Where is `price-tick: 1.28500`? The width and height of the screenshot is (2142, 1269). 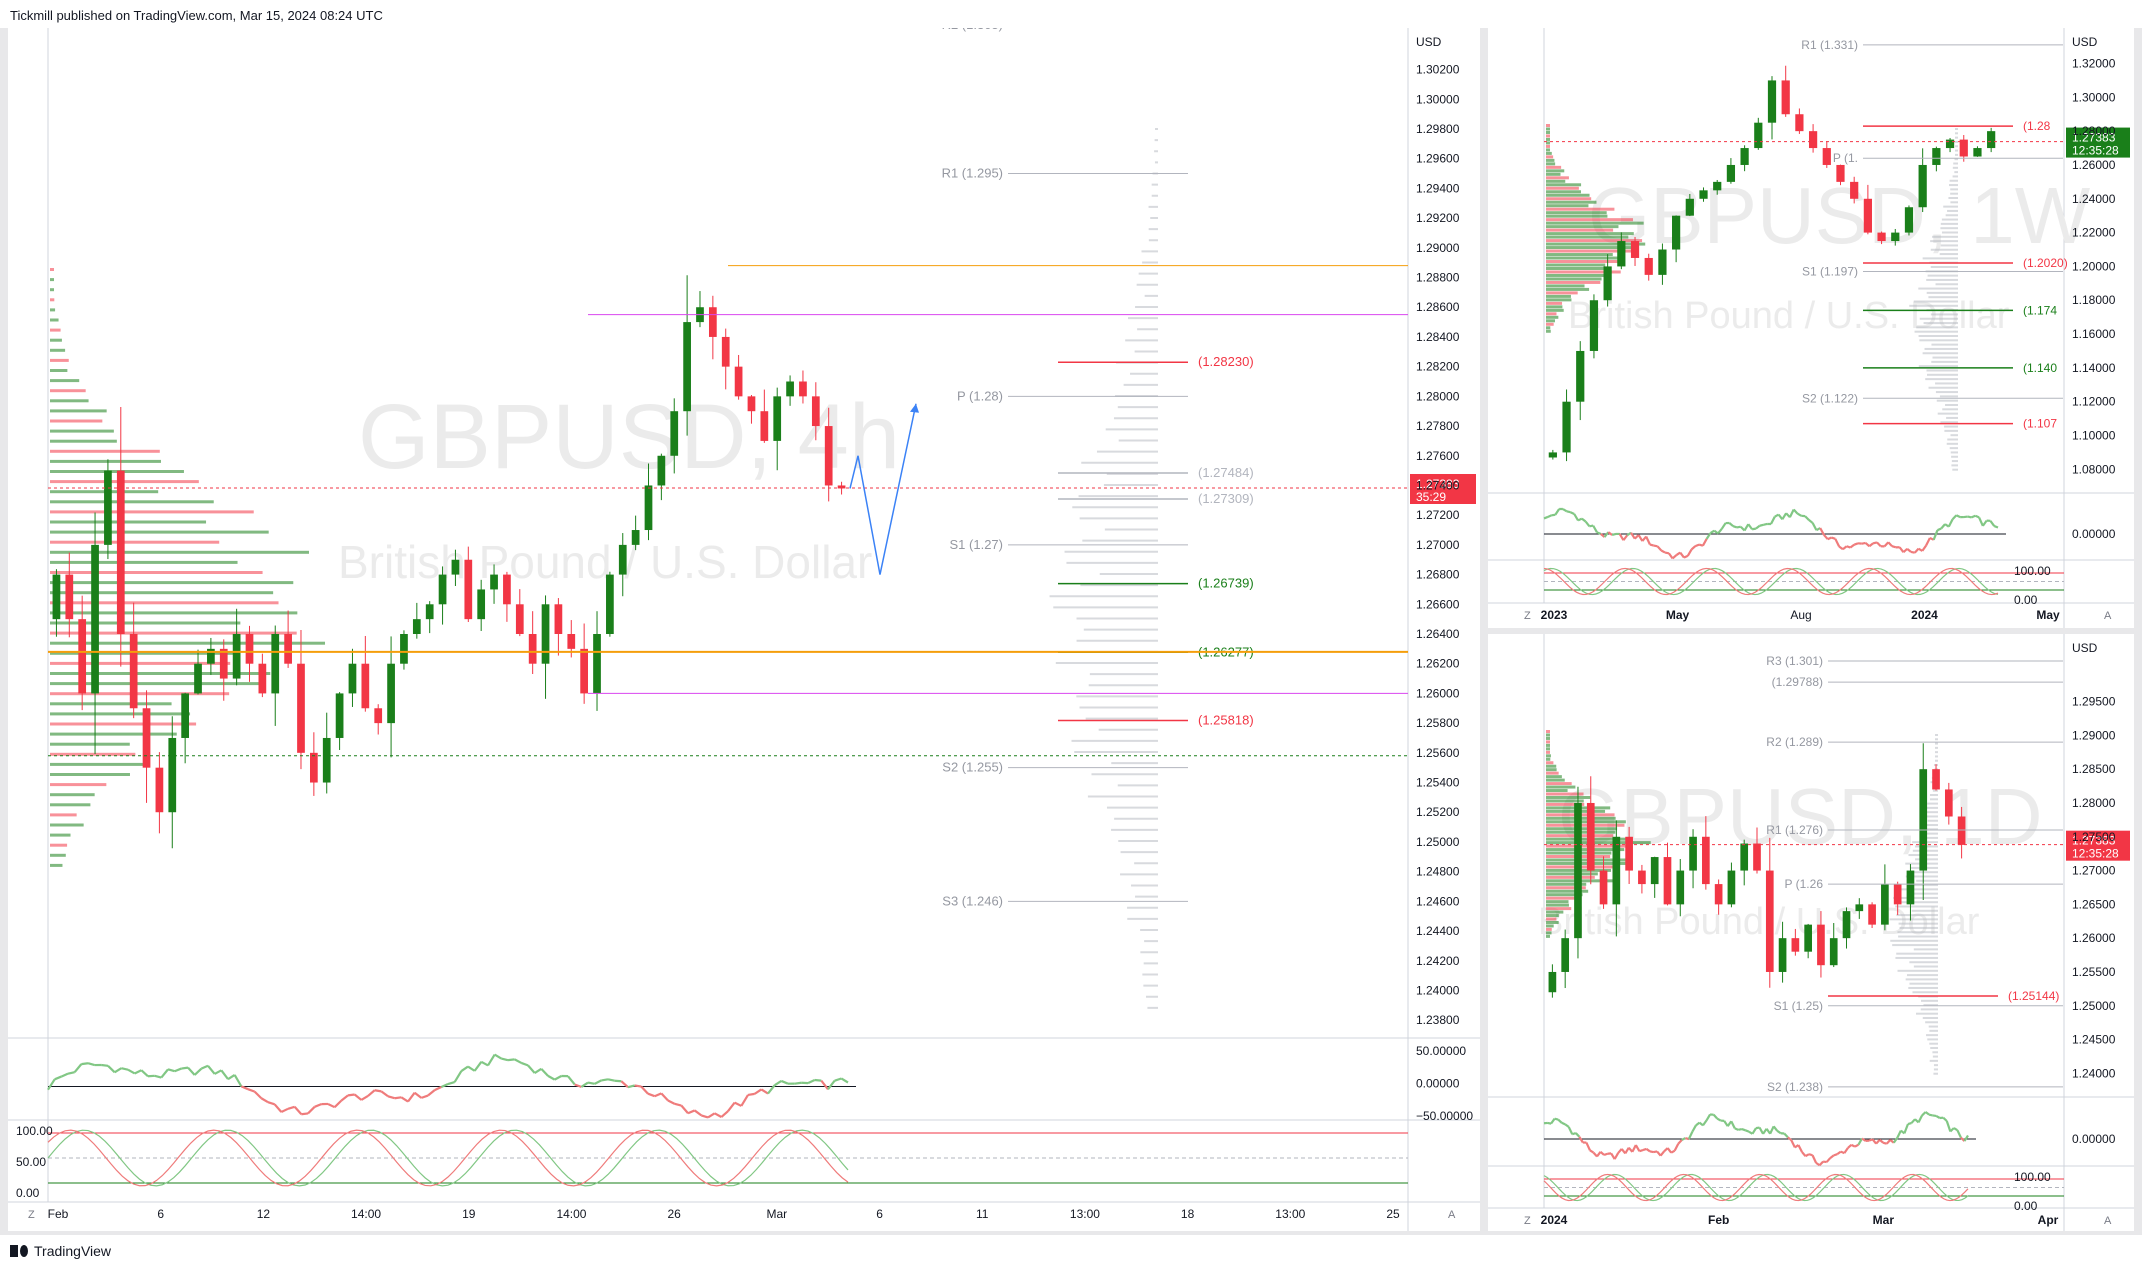
price-tick: 1.28500 is located at coordinates (2094, 769).